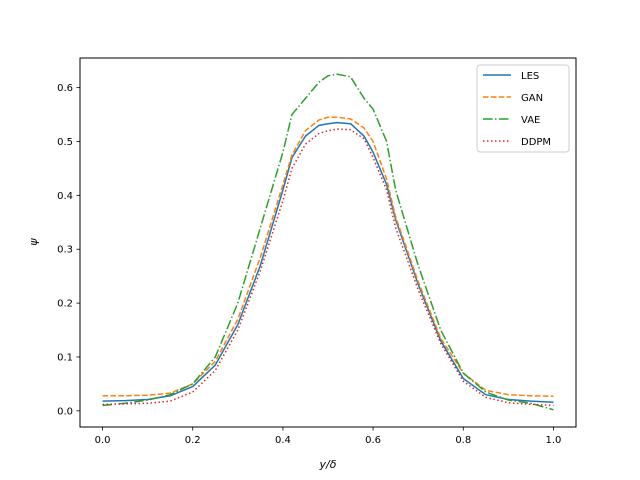 Image resolution: width=640 pixels, height=480 pixels. What do you see at coordinates (554, 440) in the screenshot?
I see `x-tick-label: 1.0` at bounding box center [554, 440].